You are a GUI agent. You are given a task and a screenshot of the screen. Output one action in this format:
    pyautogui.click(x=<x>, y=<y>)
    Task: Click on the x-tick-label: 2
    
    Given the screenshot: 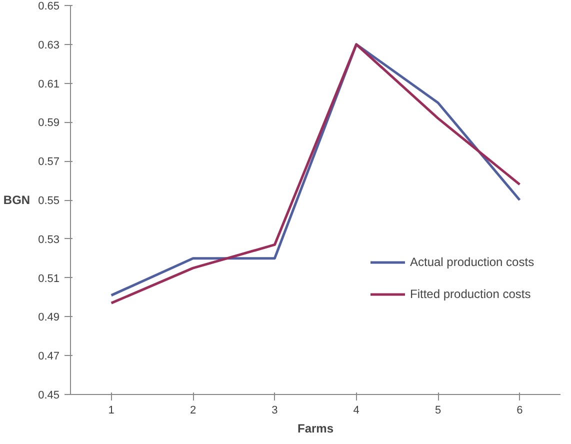 What is the action you would take?
    pyautogui.click(x=193, y=410)
    